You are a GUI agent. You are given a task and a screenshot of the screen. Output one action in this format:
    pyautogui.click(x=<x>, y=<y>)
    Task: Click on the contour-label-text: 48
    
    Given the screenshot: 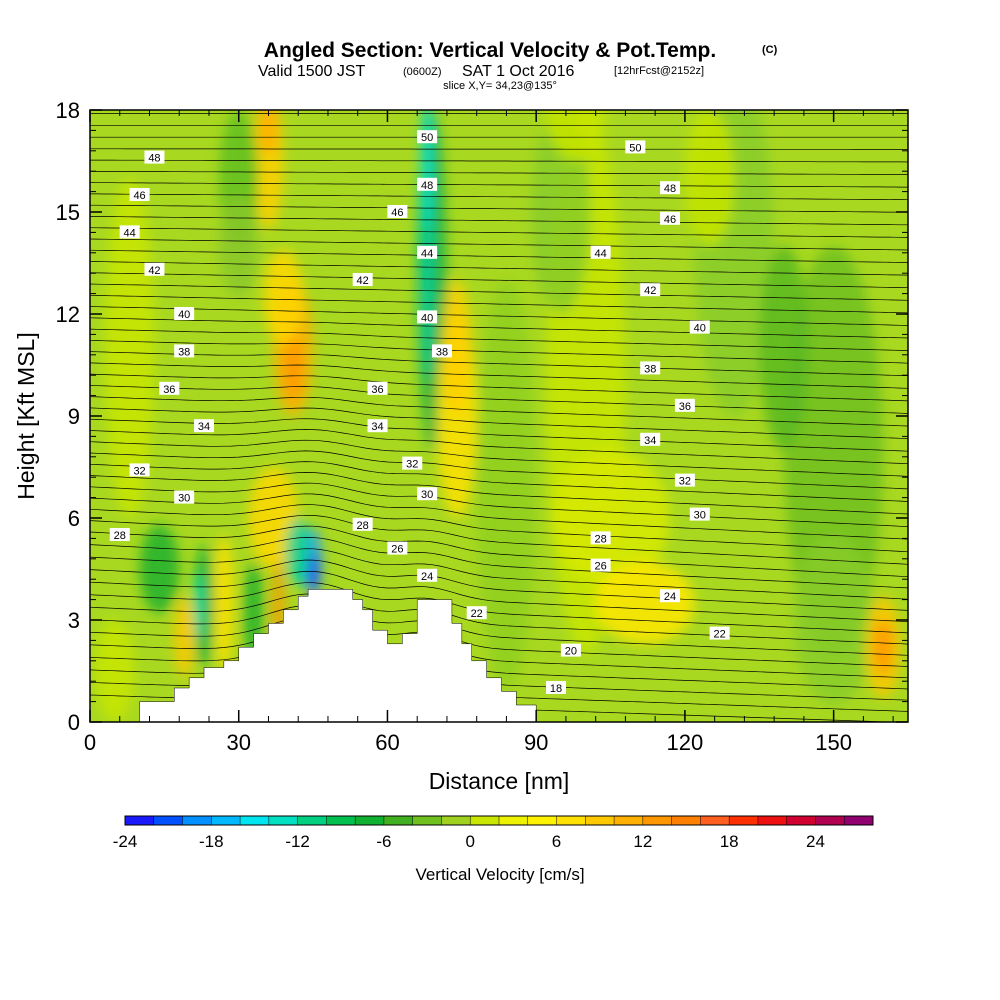 What is the action you would take?
    pyautogui.click(x=154, y=159)
    